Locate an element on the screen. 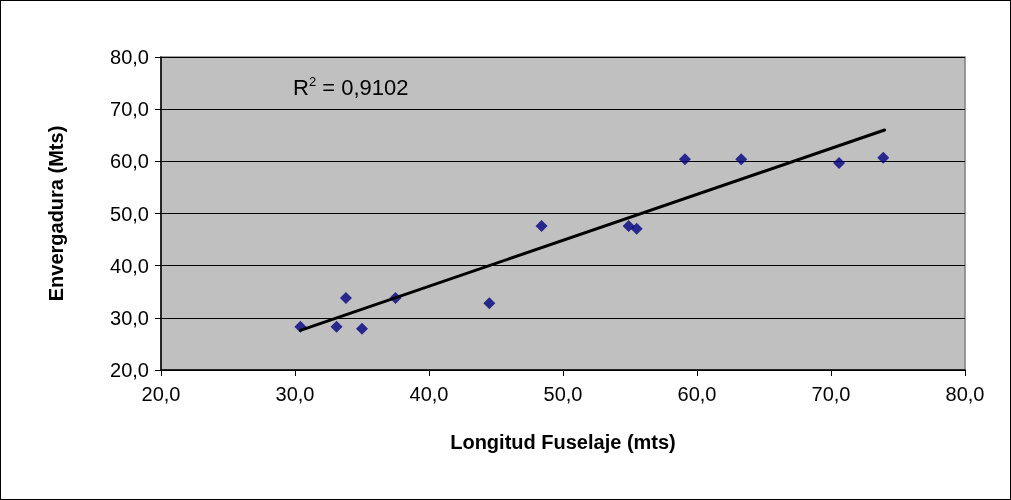  y-tick-label: 80,0 is located at coordinates (129, 57).